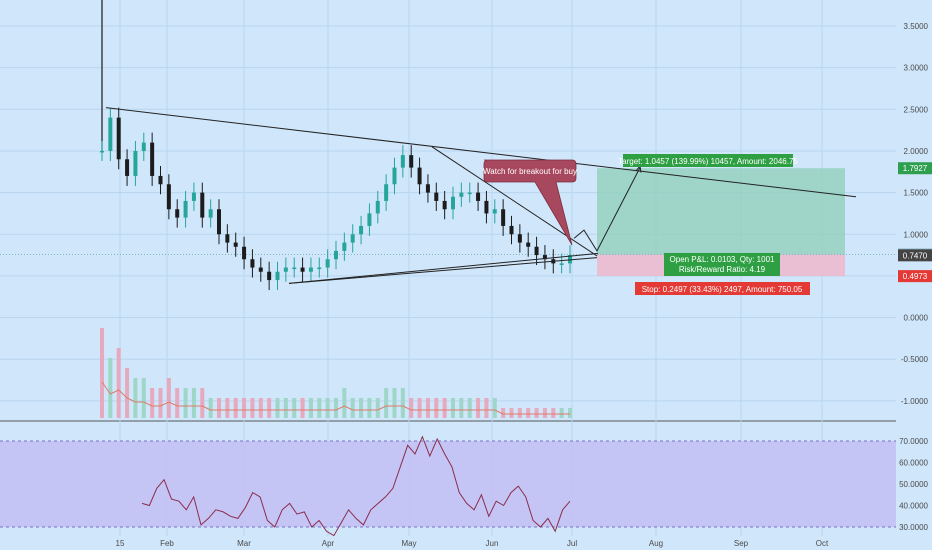  I want to click on rsi-axis: 70.0000 60.0000 50.0000 40.0000 30.0000, so click(913, 484).